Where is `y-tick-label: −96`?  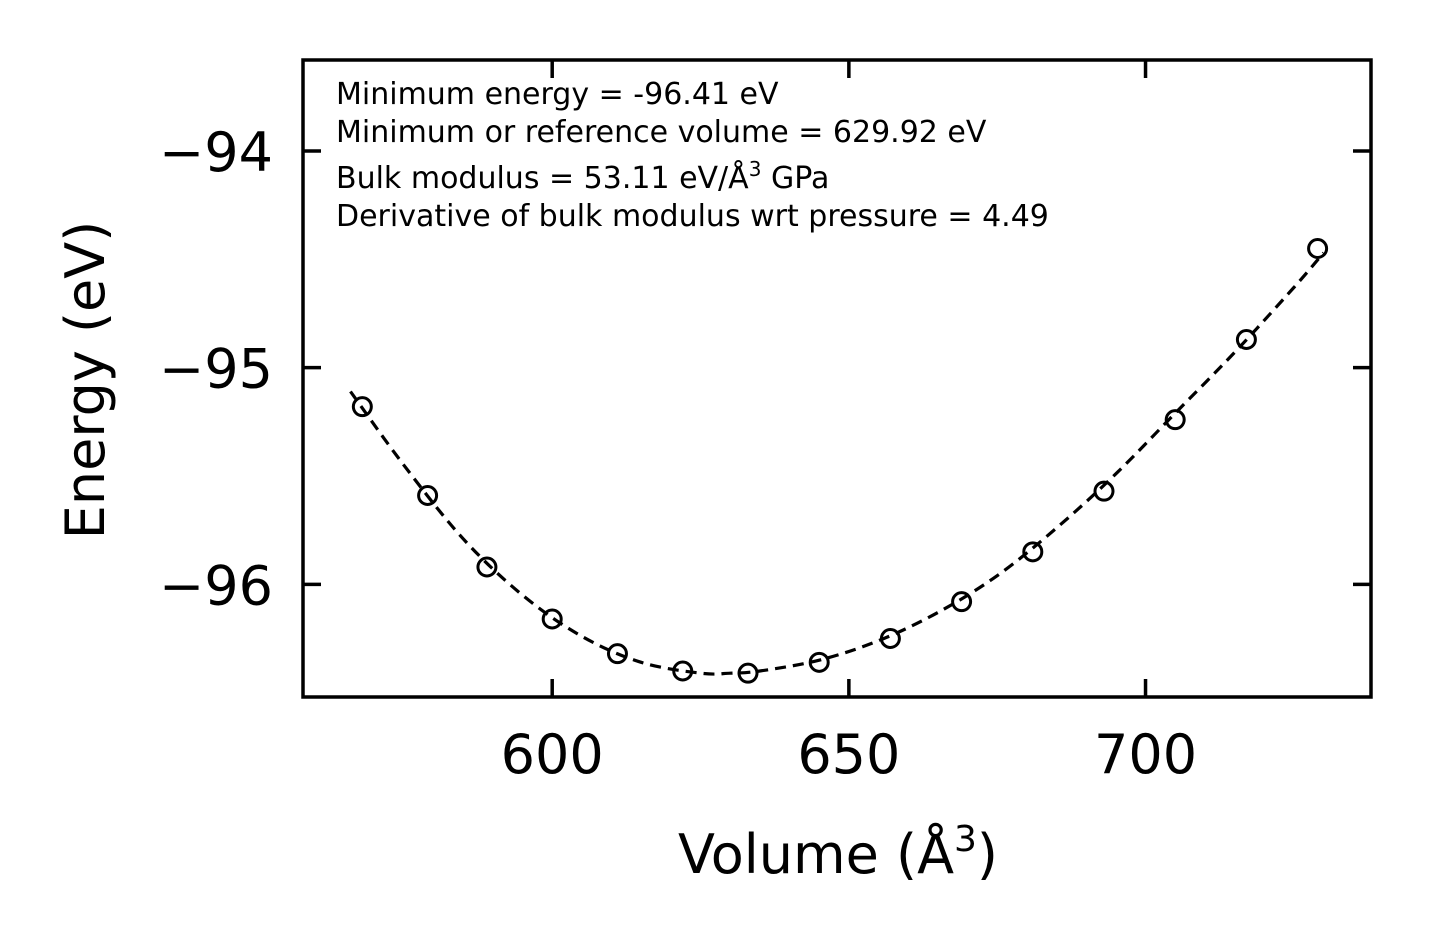
y-tick-label: −96 is located at coordinates (216, 585).